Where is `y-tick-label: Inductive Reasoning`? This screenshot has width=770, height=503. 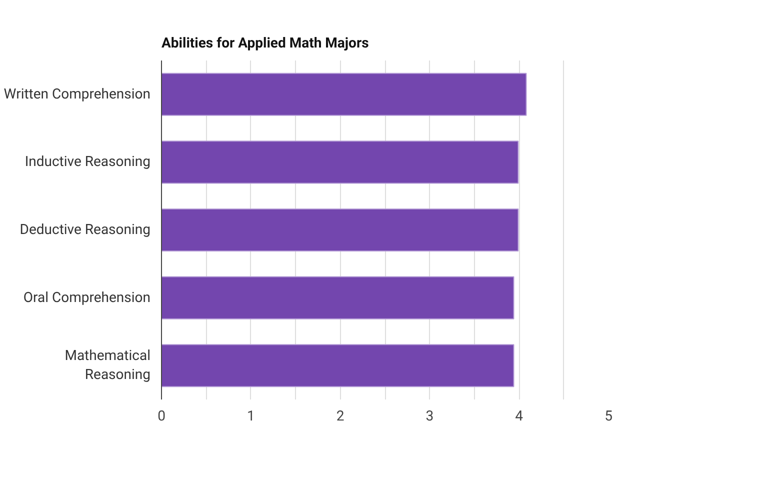
y-tick-label: Inductive Reasoning is located at coordinates (87, 162).